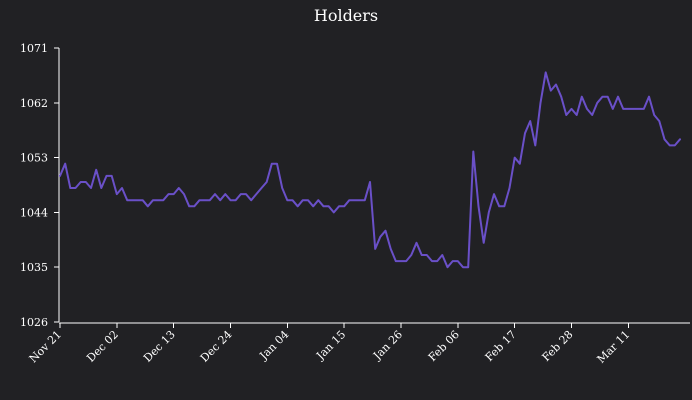 The width and height of the screenshot is (692, 400). I want to click on y-tick-label: 1035, so click(34, 267).